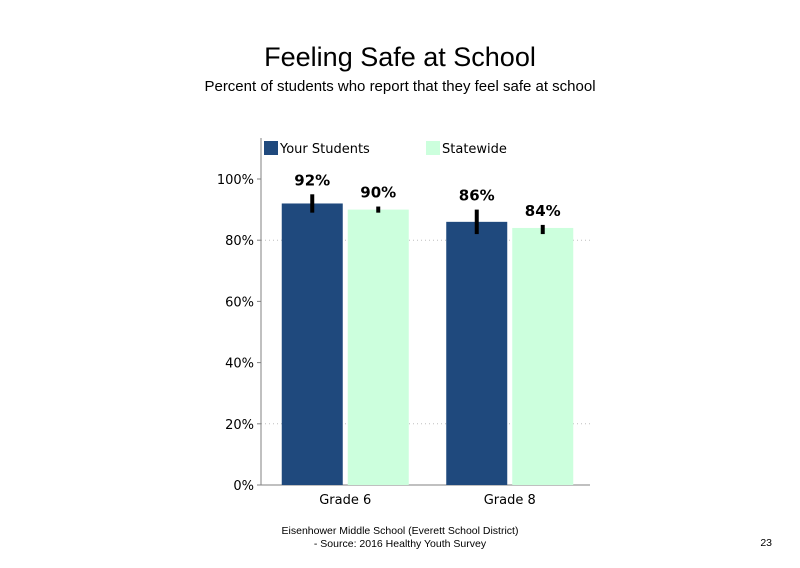 This screenshot has height=568, width=800. Describe the element at coordinates (766, 543) in the screenshot. I see `page-number: 23` at that location.